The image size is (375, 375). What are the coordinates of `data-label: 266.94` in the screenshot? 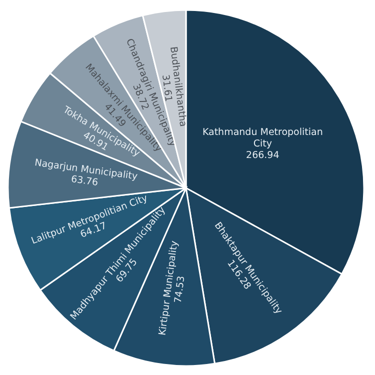 It's located at (263, 155).